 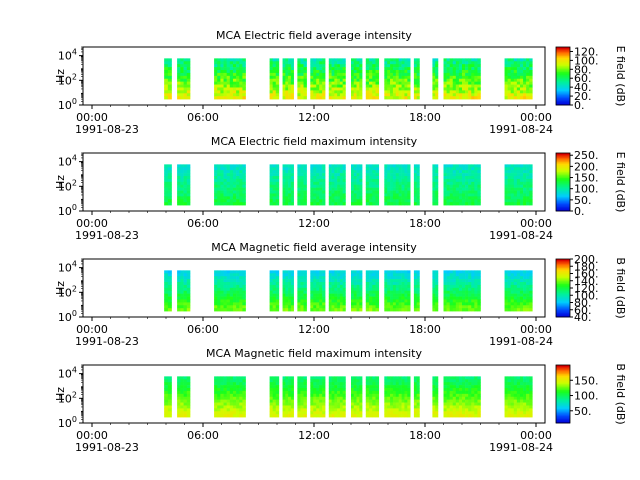 What do you see at coordinates (586, 274) in the screenshot?
I see `colorbar-tick-label: 160.` at bounding box center [586, 274].